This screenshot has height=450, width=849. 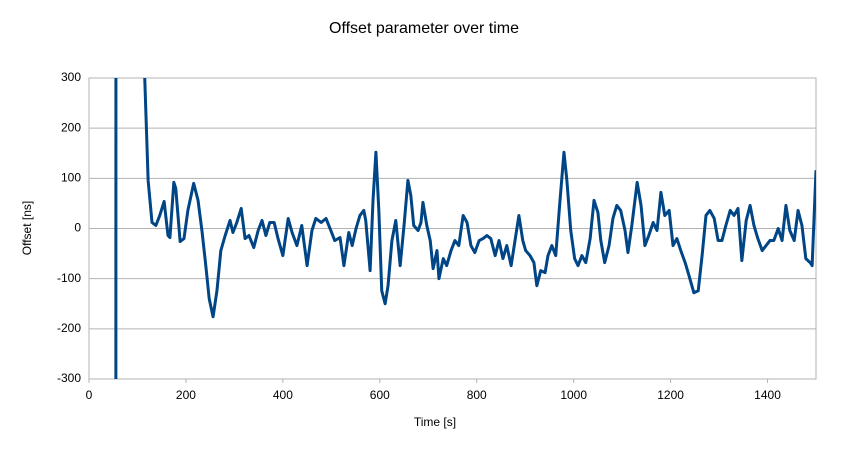 I want to click on y-axis-label: Offset [ns], so click(x=27, y=228).